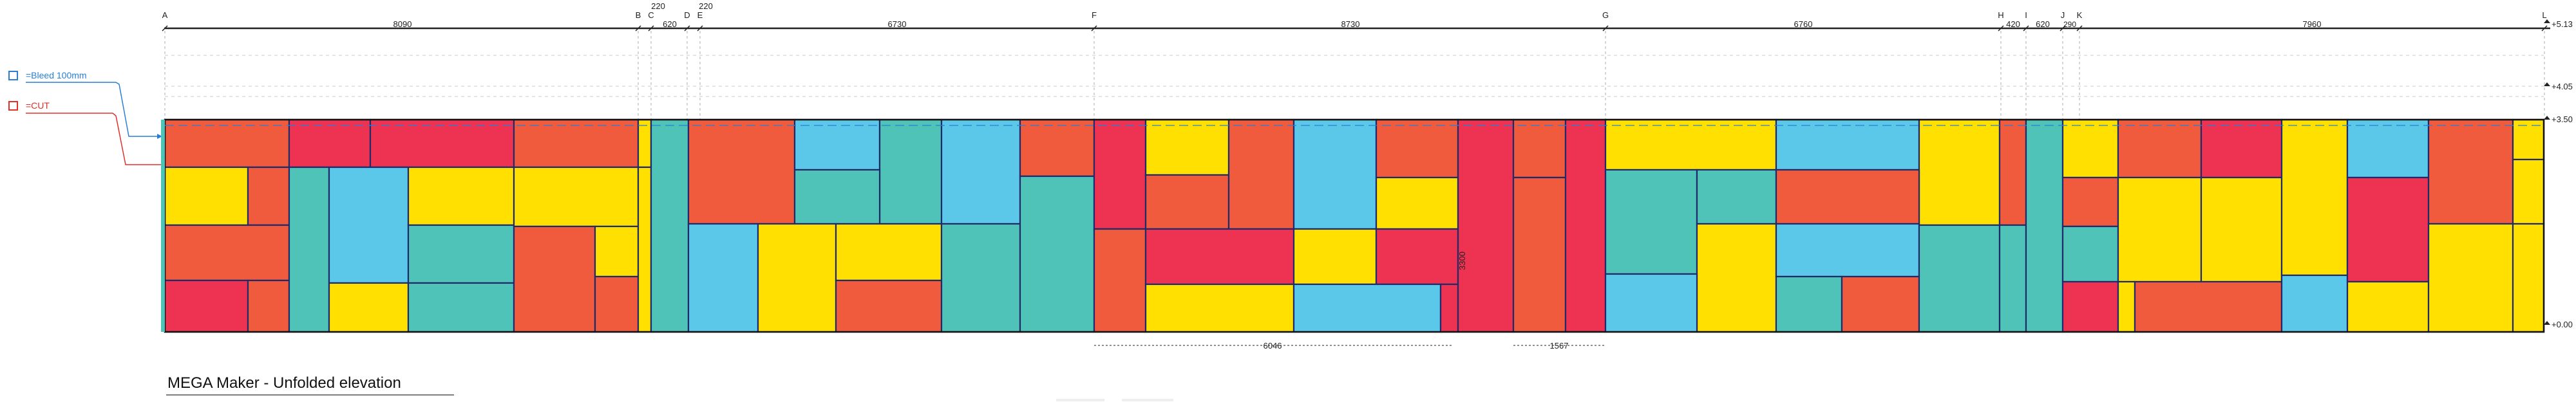 The width and height of the screenshot is (2576, 402). I want to click on level-5-13: +5.13, so click(2562, 24).